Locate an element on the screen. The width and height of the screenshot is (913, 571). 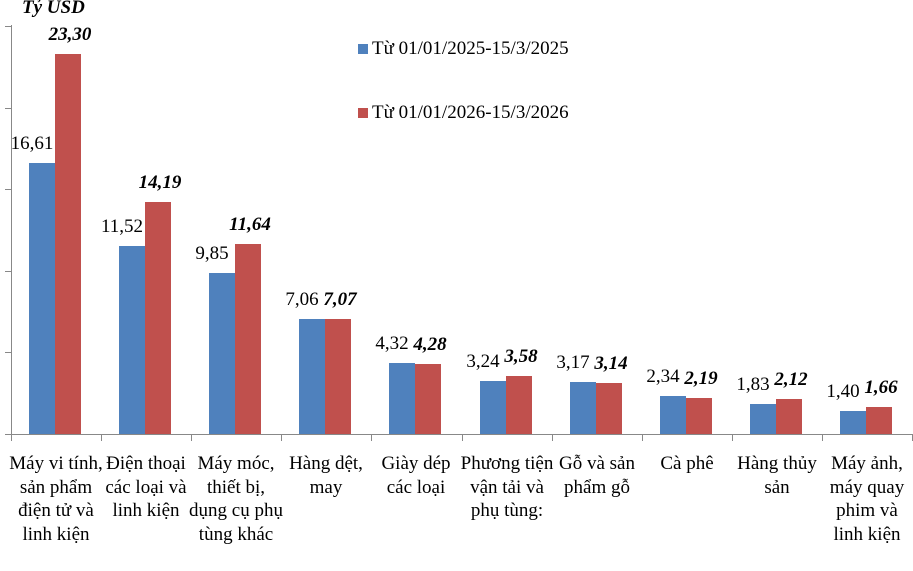
category-label: Gỗ và sản phẩm gỗ is located at coordinates (597, 475).